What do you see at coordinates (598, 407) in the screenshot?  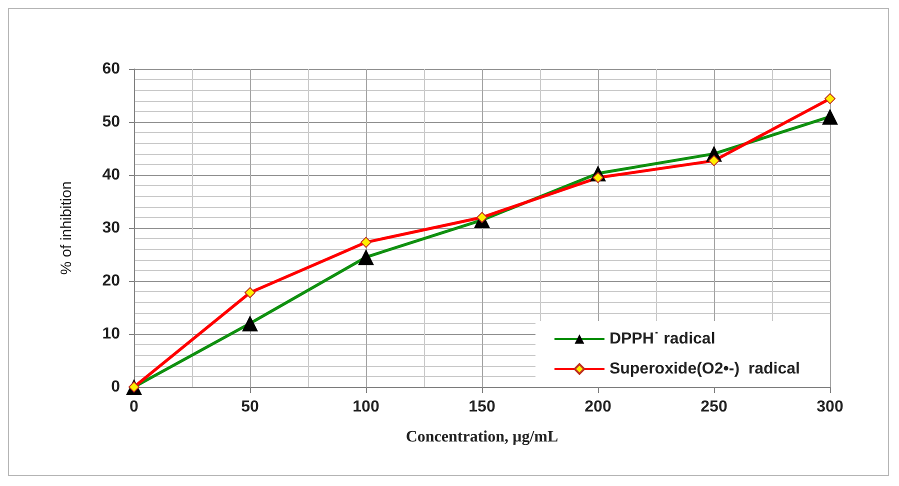 I see `x-tick-label: 200` at bounding box center [598, 407].